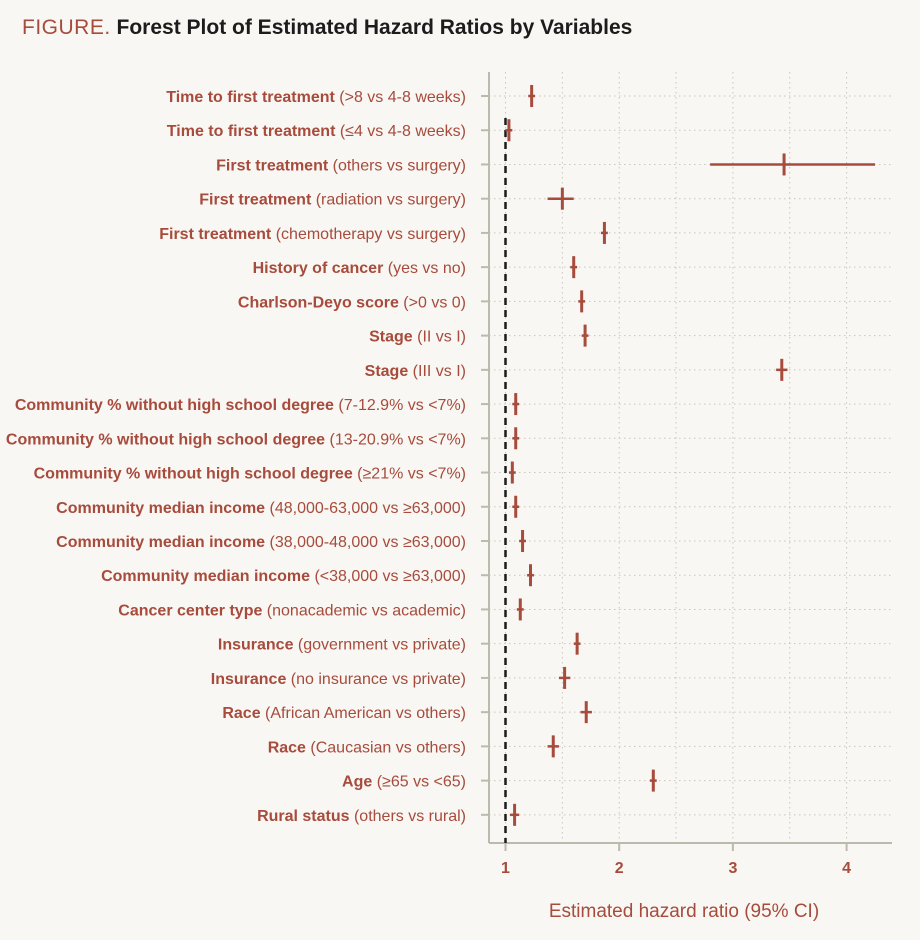 This screenshot has height=940, width=920. I want to click on row-variable: Rural status, so click(303, 816).